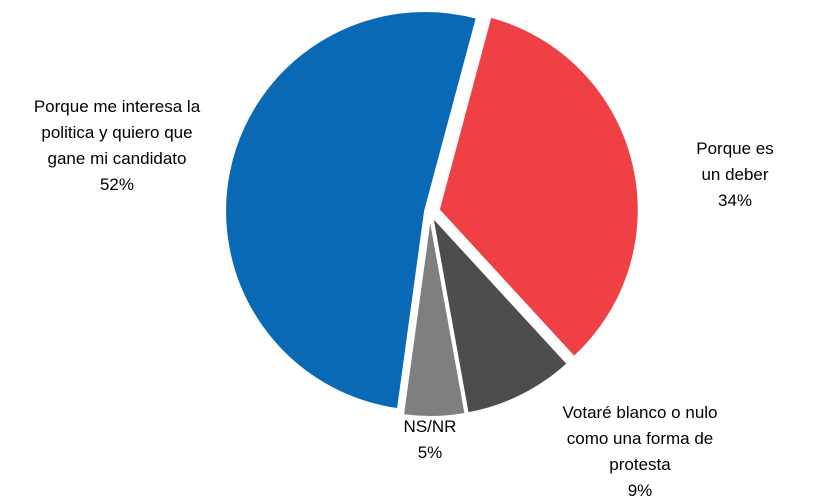  I want to click on slice-label: Porque es un deber 34%, so click(735, 175).